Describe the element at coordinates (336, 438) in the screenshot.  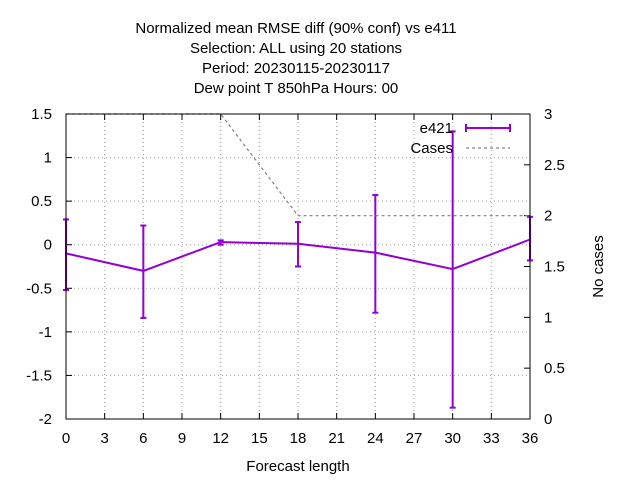
I see `x-tick-label: 21` at that location.